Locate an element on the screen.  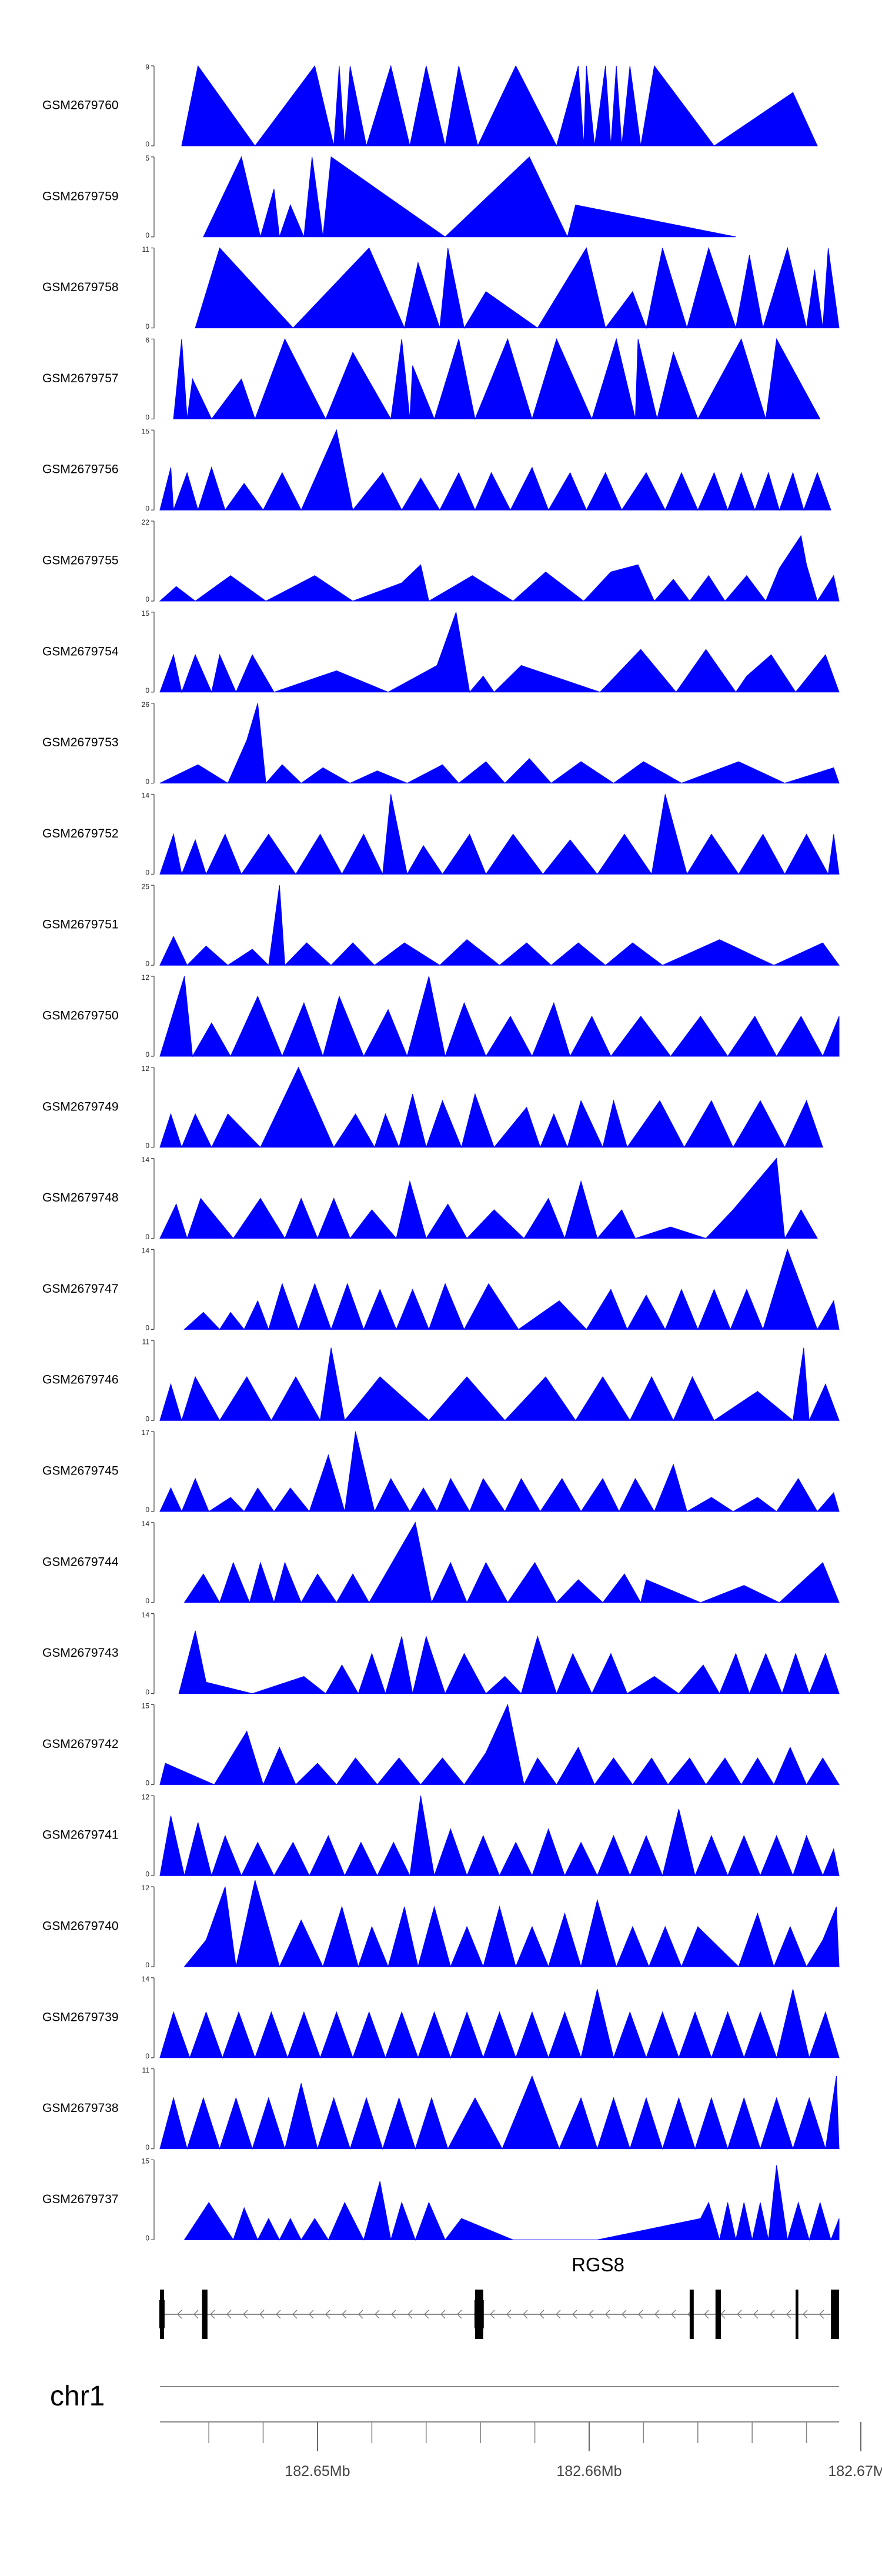
track: GSM2679749 12 0 is located at coordinates (433, 1107).